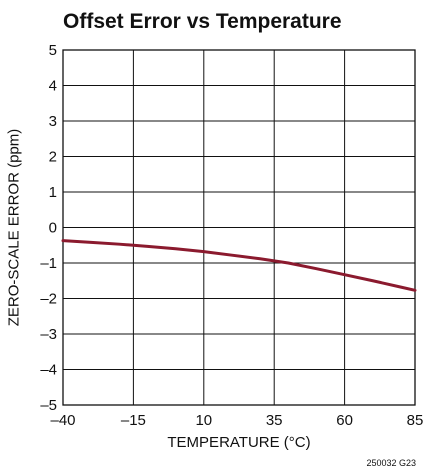 This screenshot has height=473, width=424. Describe the element at coordinates (53, 86) in the screenshot. I see `y-tick-label: 4` at that location.